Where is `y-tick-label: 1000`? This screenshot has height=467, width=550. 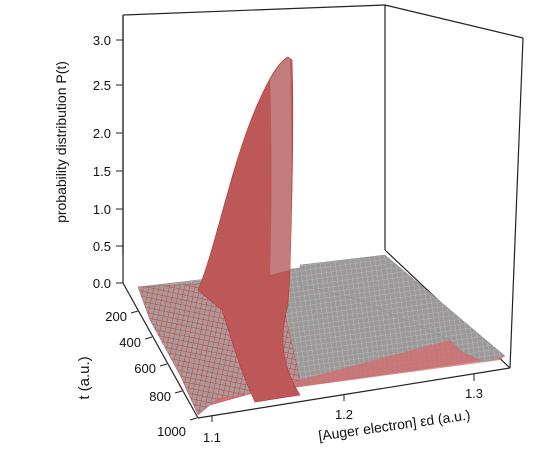
y-tick-label: 1000 is located at coordinates (171, 431).